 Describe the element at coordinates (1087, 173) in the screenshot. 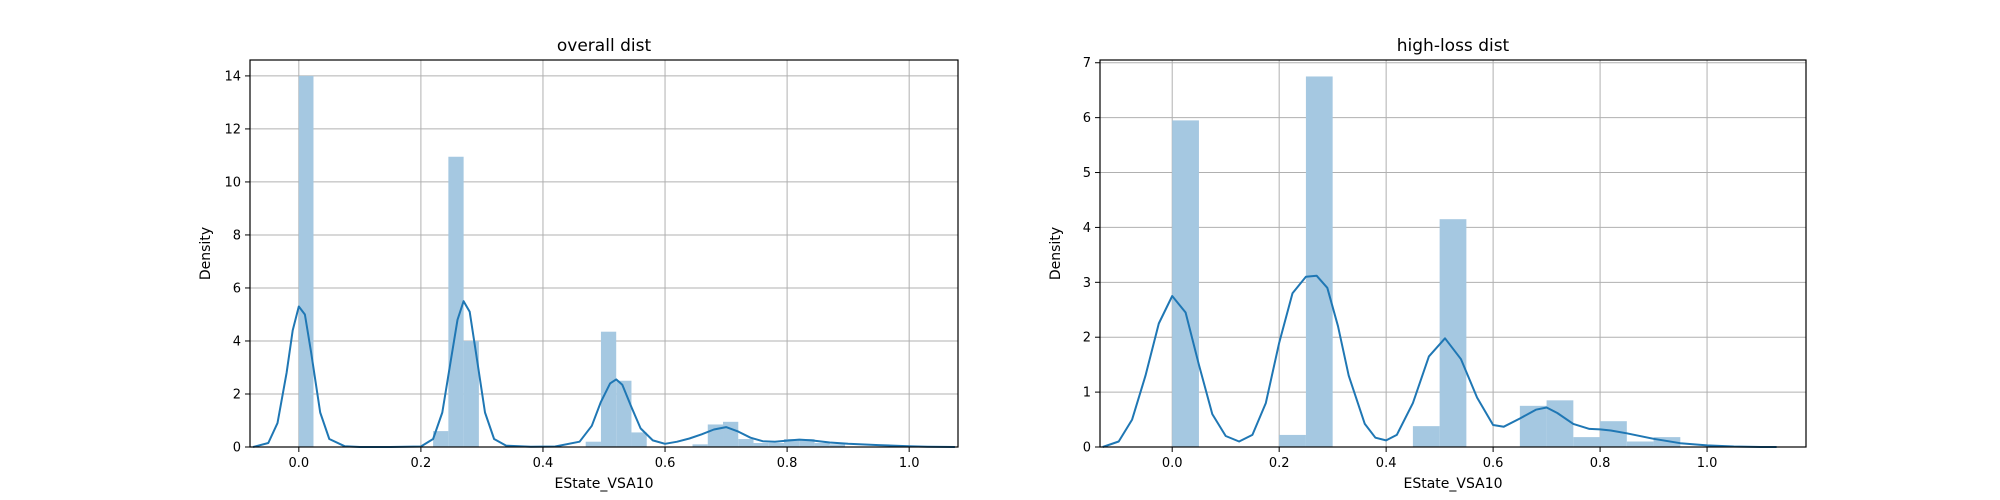

I see `y-tick-label: 5` at that location.